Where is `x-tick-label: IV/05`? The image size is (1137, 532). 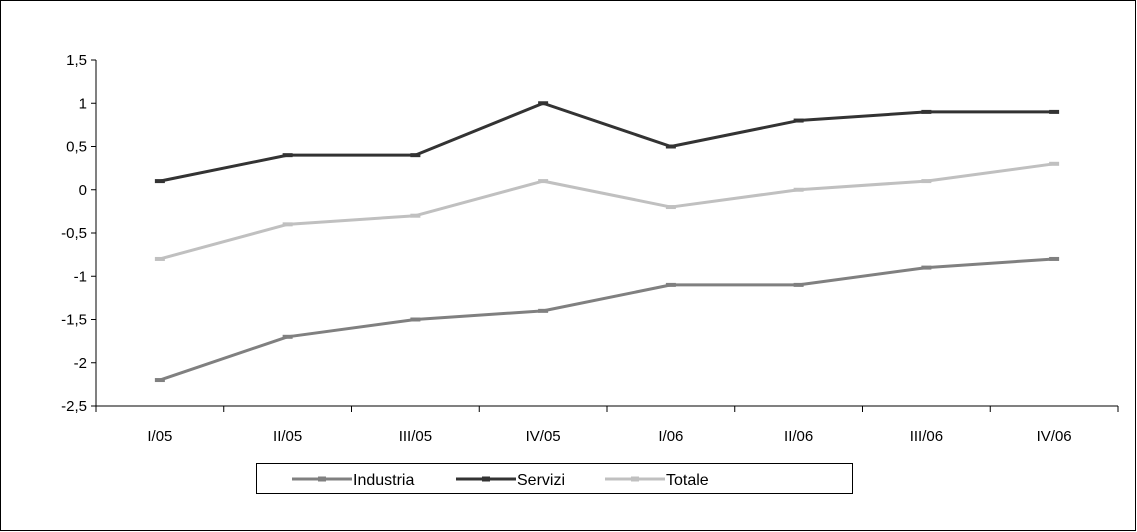
x-tick-label: IV/05 is located at coordinates (543, 436).